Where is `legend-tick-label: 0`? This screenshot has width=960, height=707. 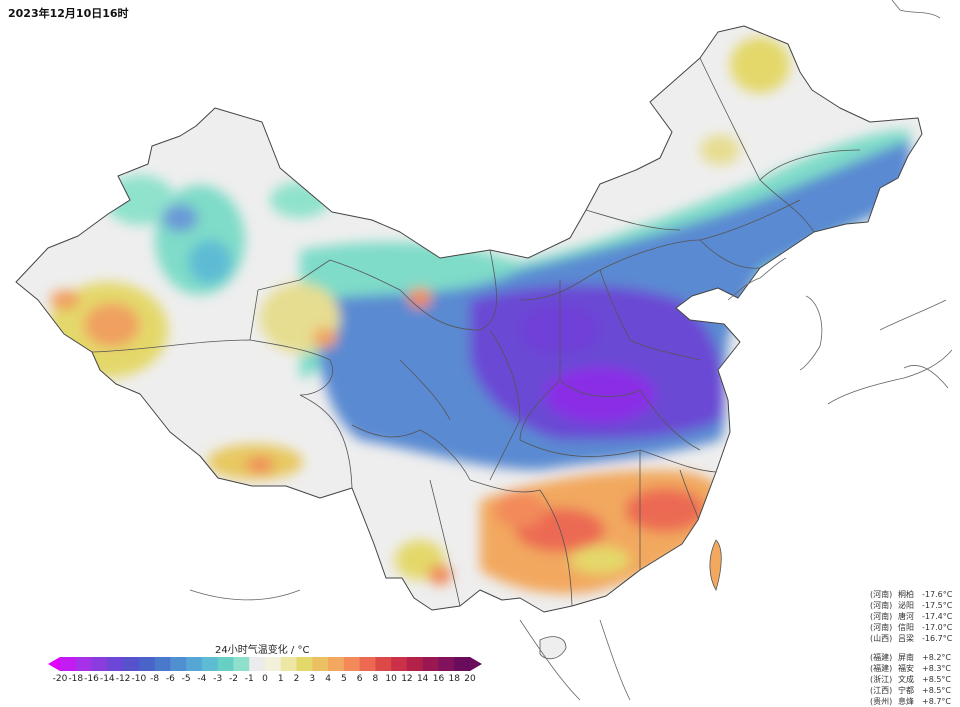
legend-tick-label: 0 is located at coordinates (265, 679).